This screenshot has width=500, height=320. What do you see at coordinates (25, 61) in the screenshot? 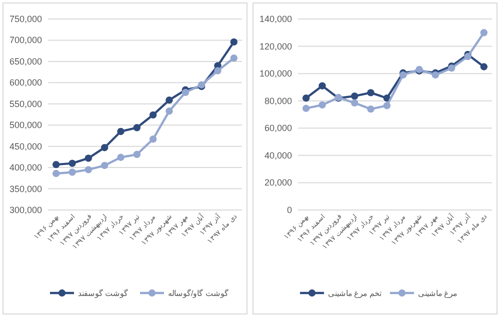
I see `y-tick-label: 650,000` at bounding box center [25, 61].